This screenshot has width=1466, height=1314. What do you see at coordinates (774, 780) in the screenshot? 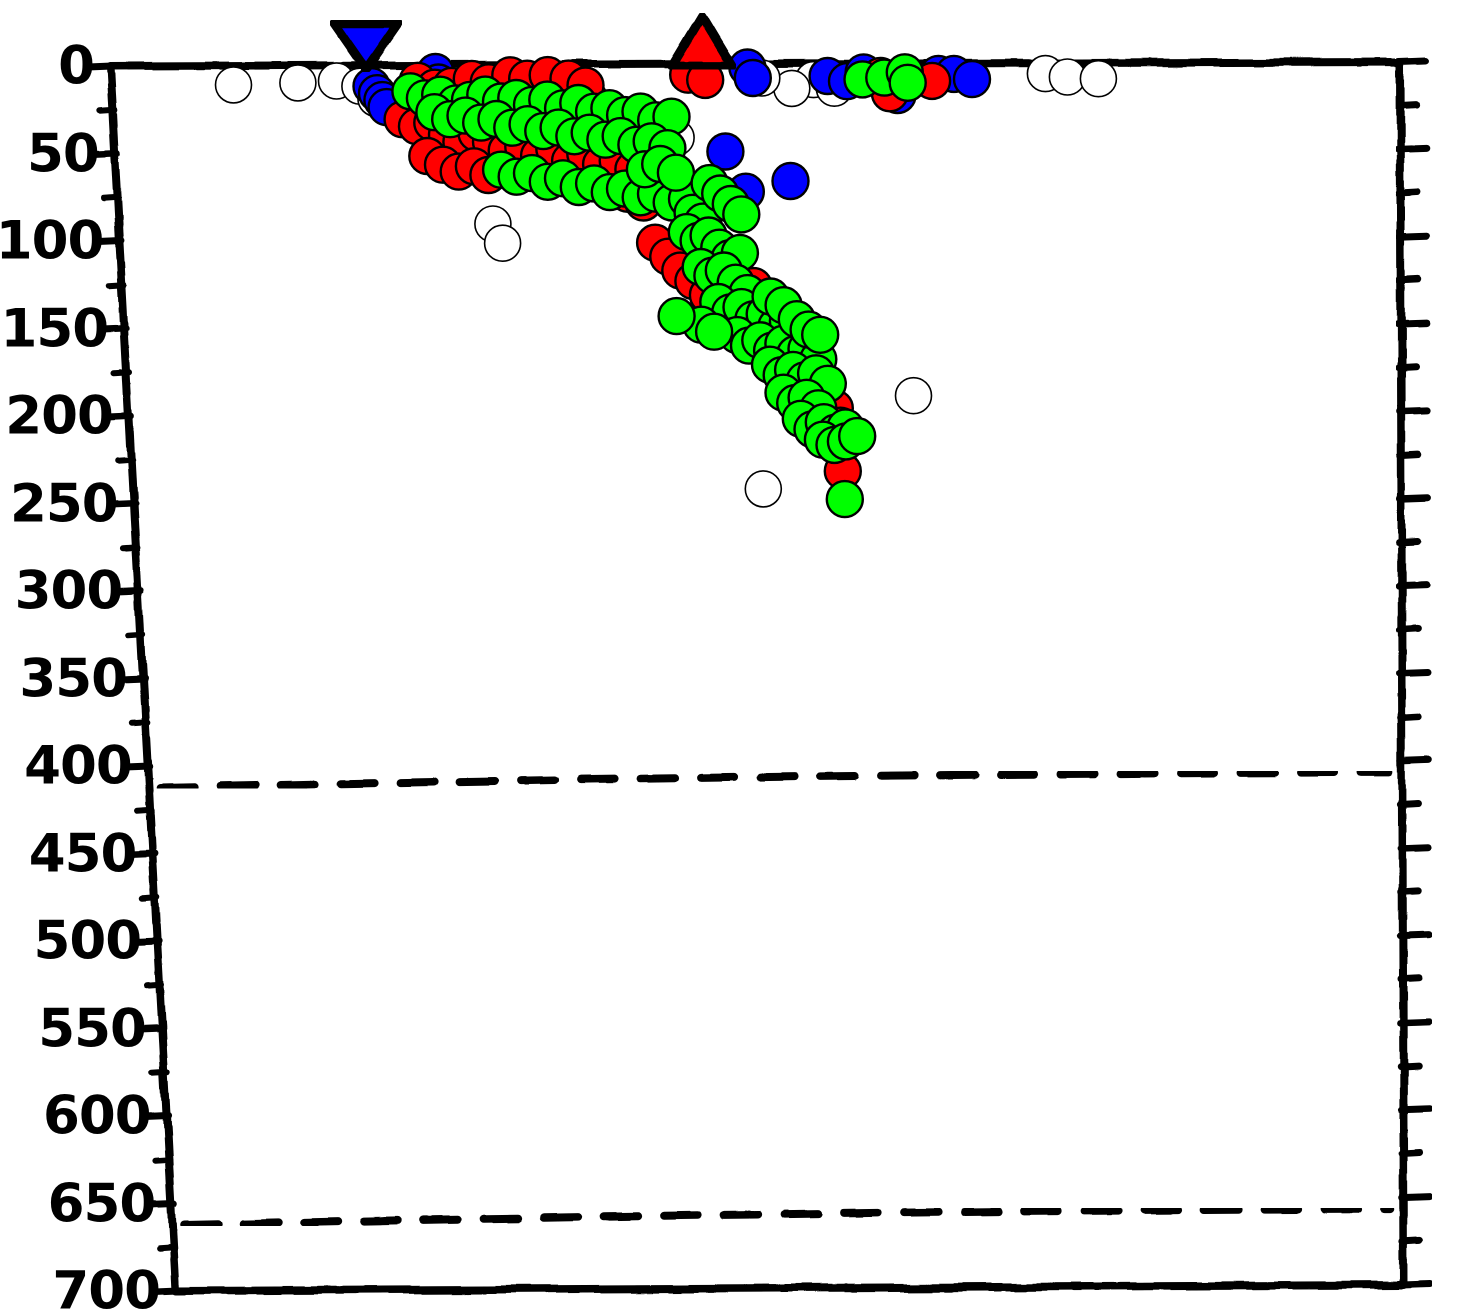
I see `upper-dashed-horizon` at bounding box center [774, 780].